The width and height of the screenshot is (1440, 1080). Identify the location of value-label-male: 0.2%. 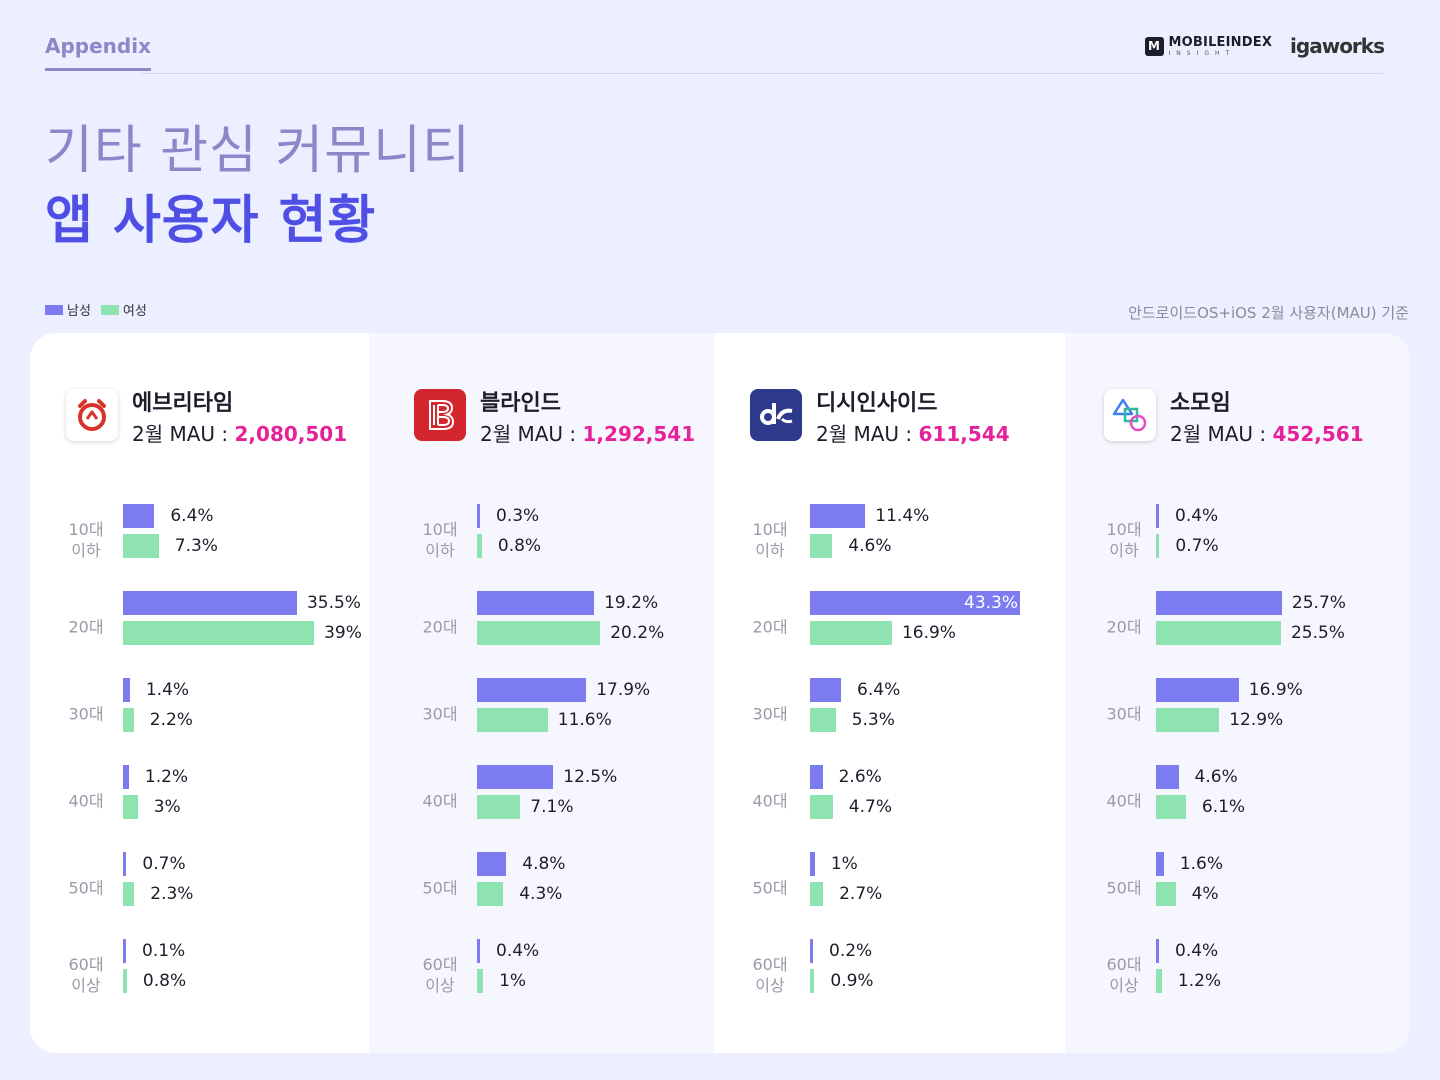
(851, 951).